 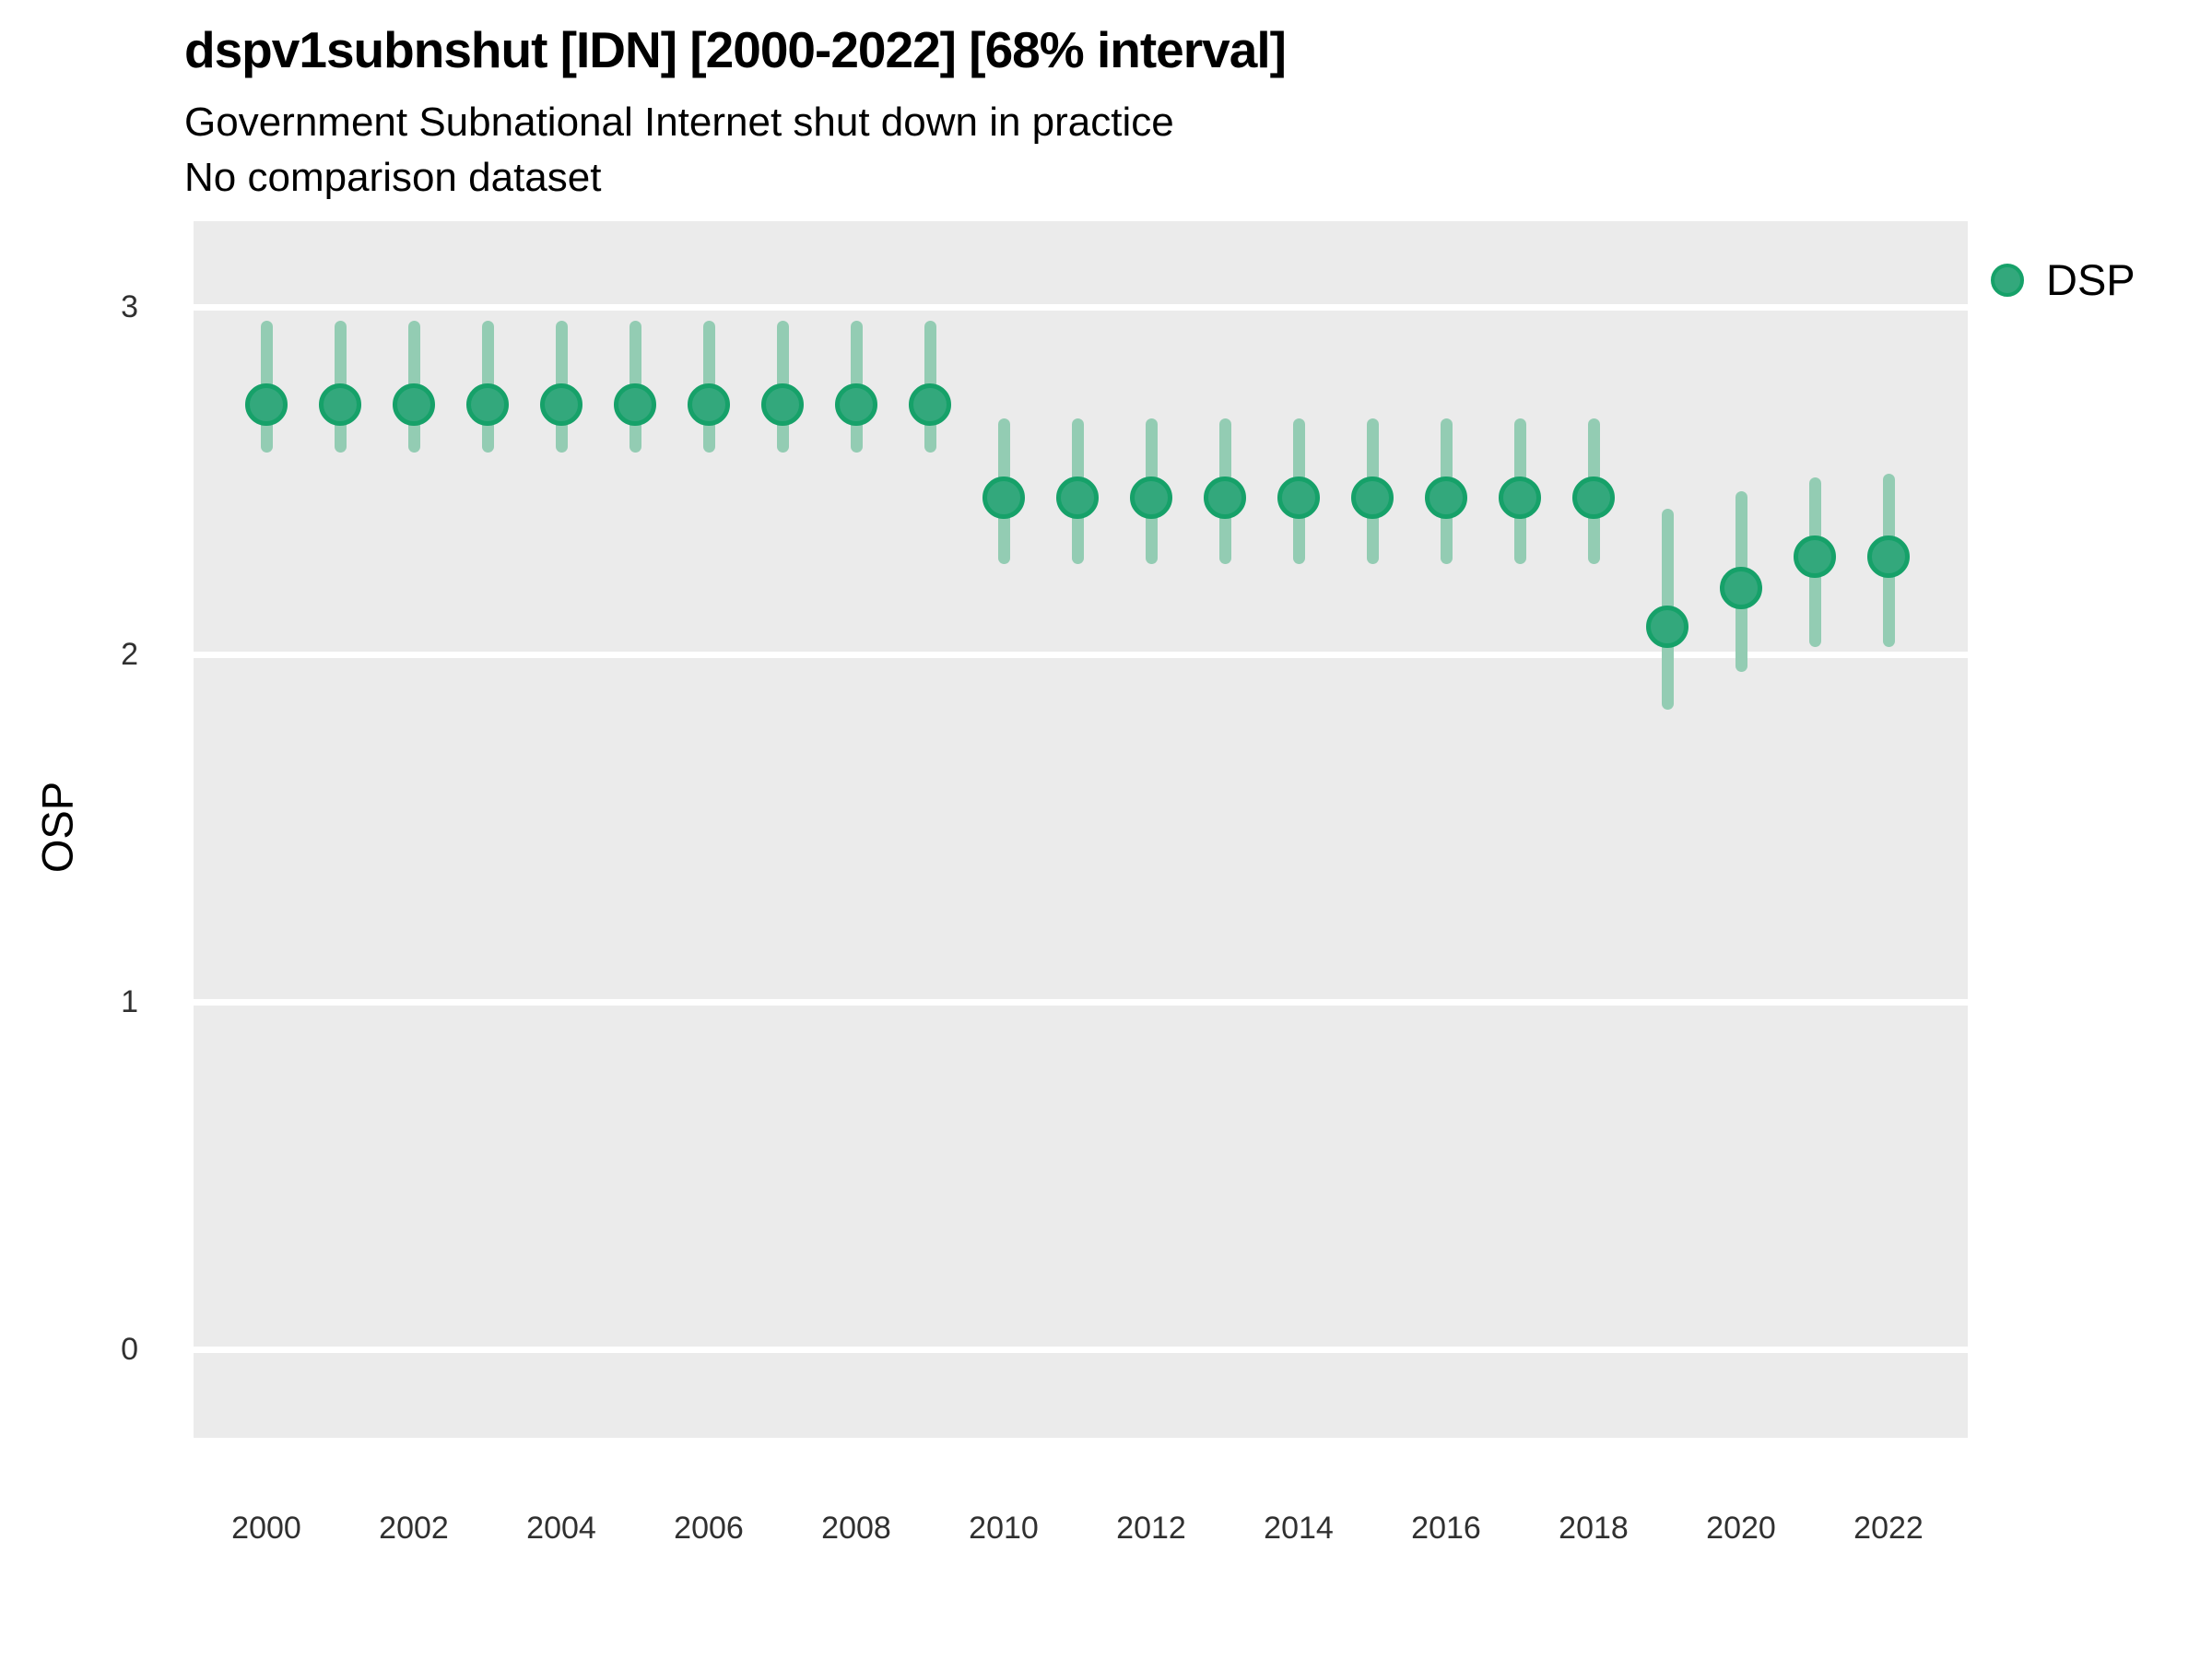 I want to click on legend-label: DSP, so click(x=2091, y=279).